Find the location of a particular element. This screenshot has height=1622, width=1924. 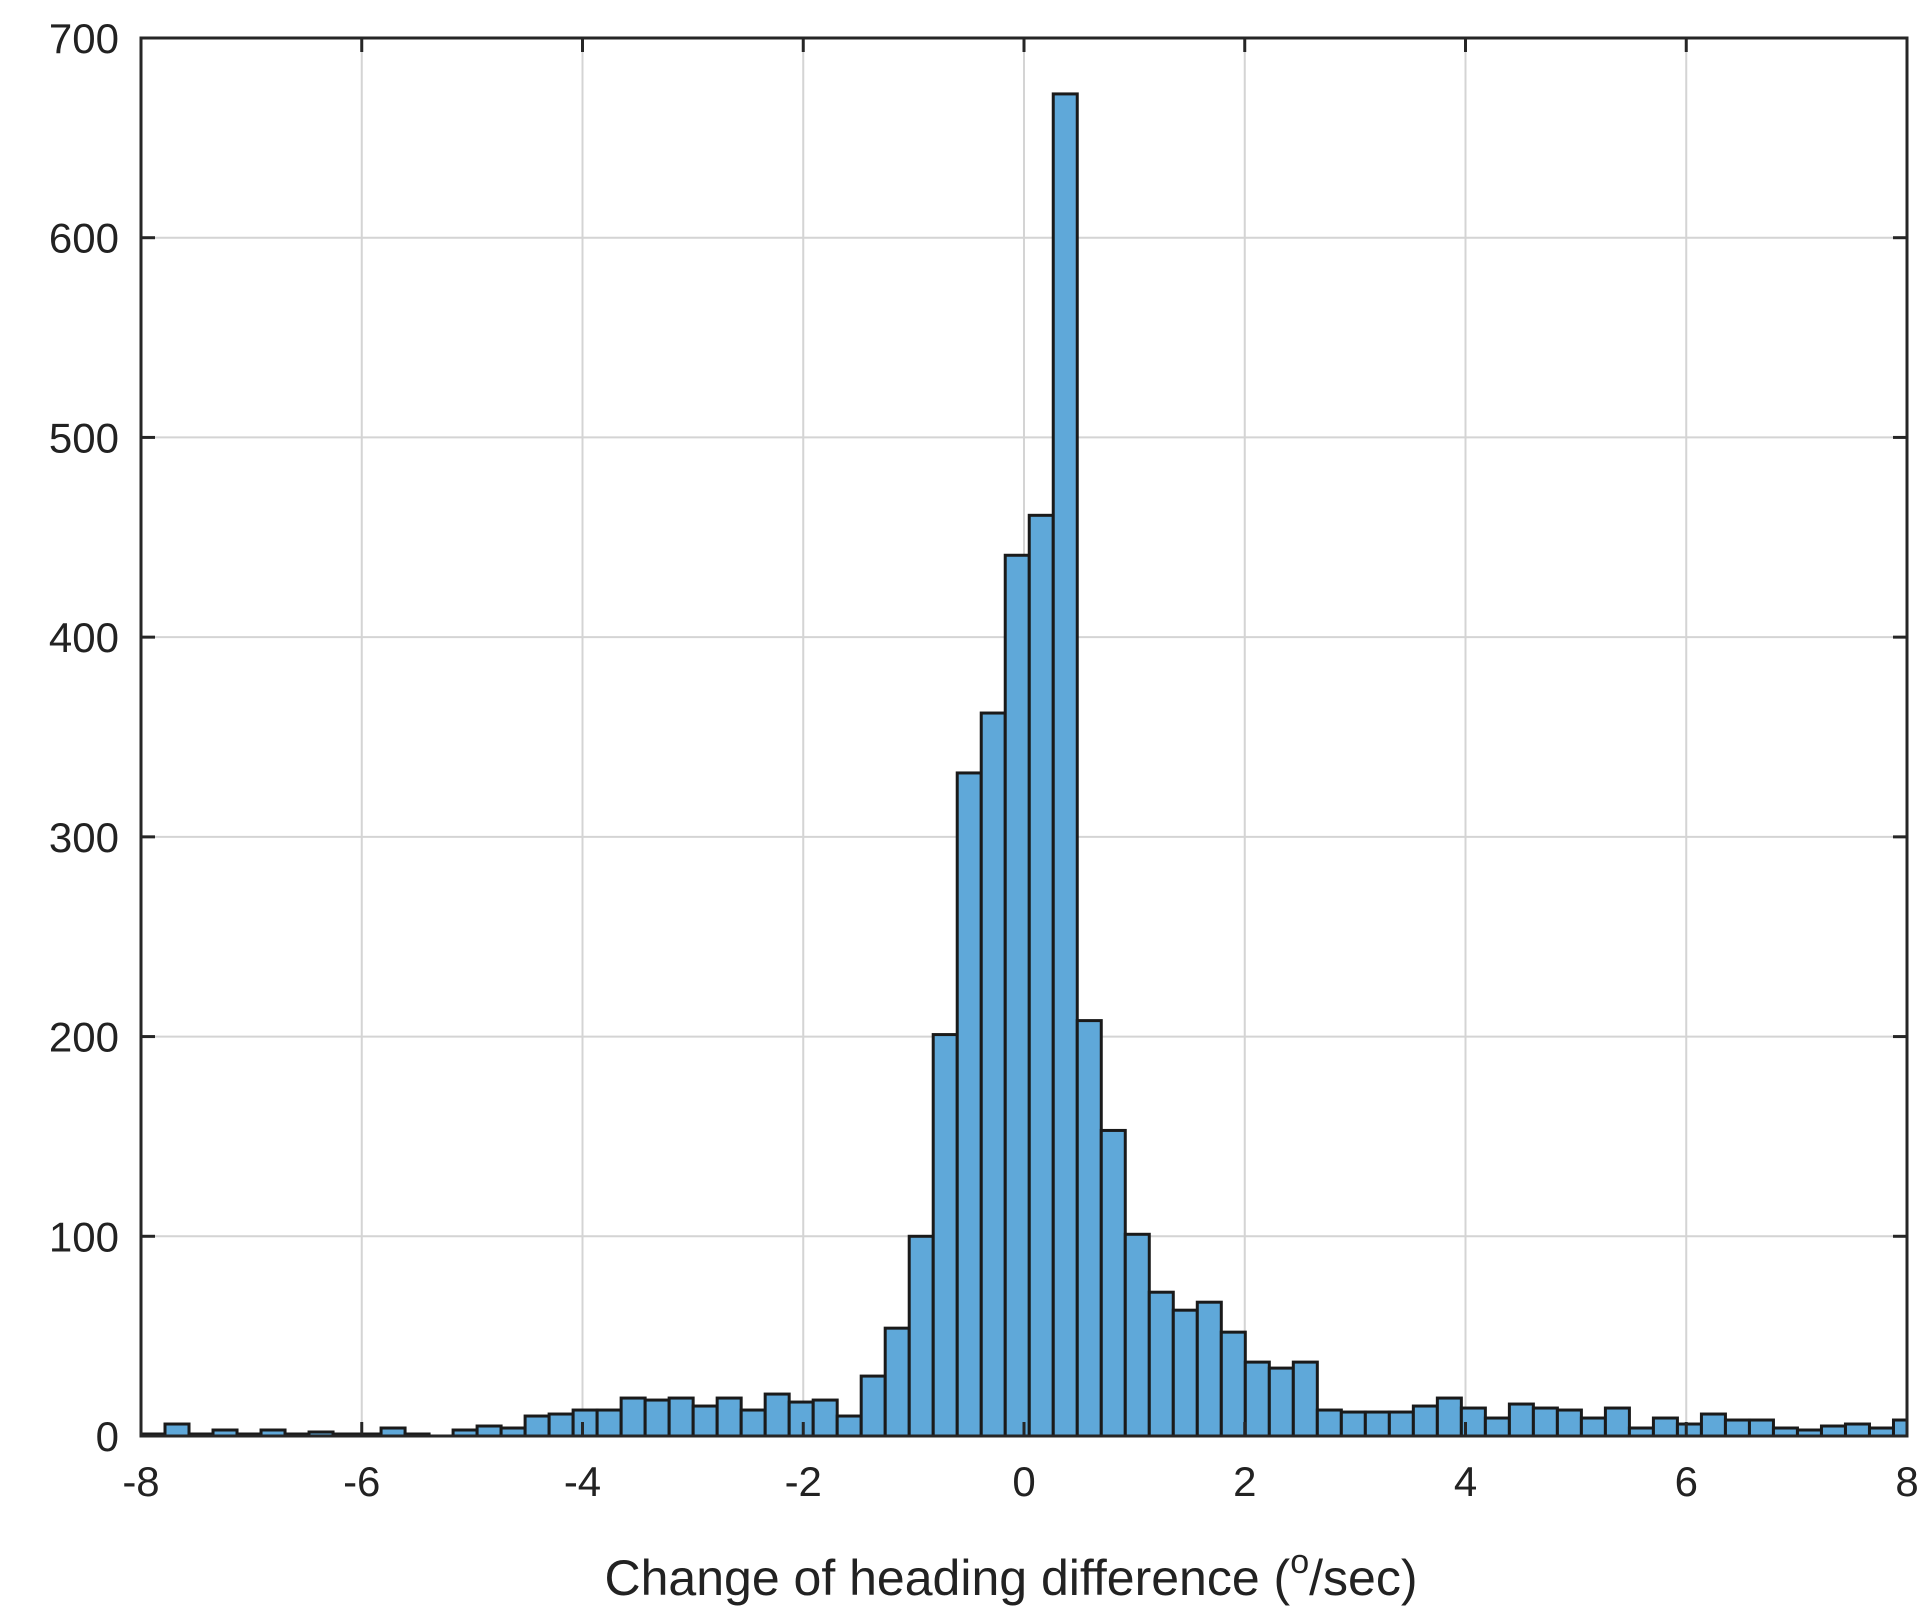

x-tick-label: -6 is located at coordinates (361, 1481).